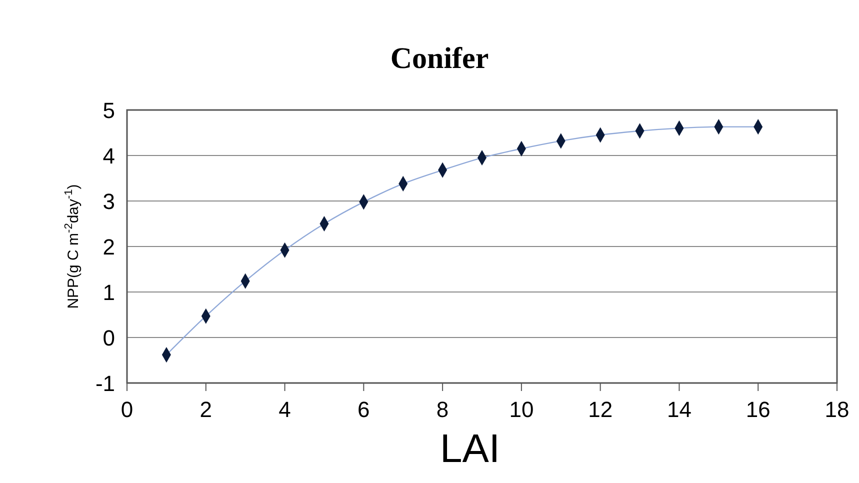 This screenshot has height=483, width=859. What do you see at coordinates (470, 449) in the screenshot?
I see `x-axis-title: LAI` at bounding box center [470, 449].